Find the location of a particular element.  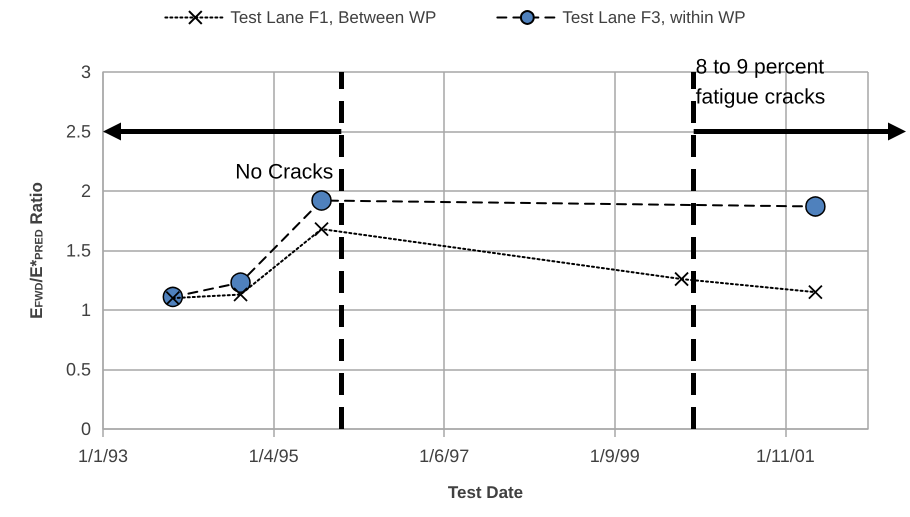

x-tick-label: 1/11/01 is located at coordinates (785, 456).